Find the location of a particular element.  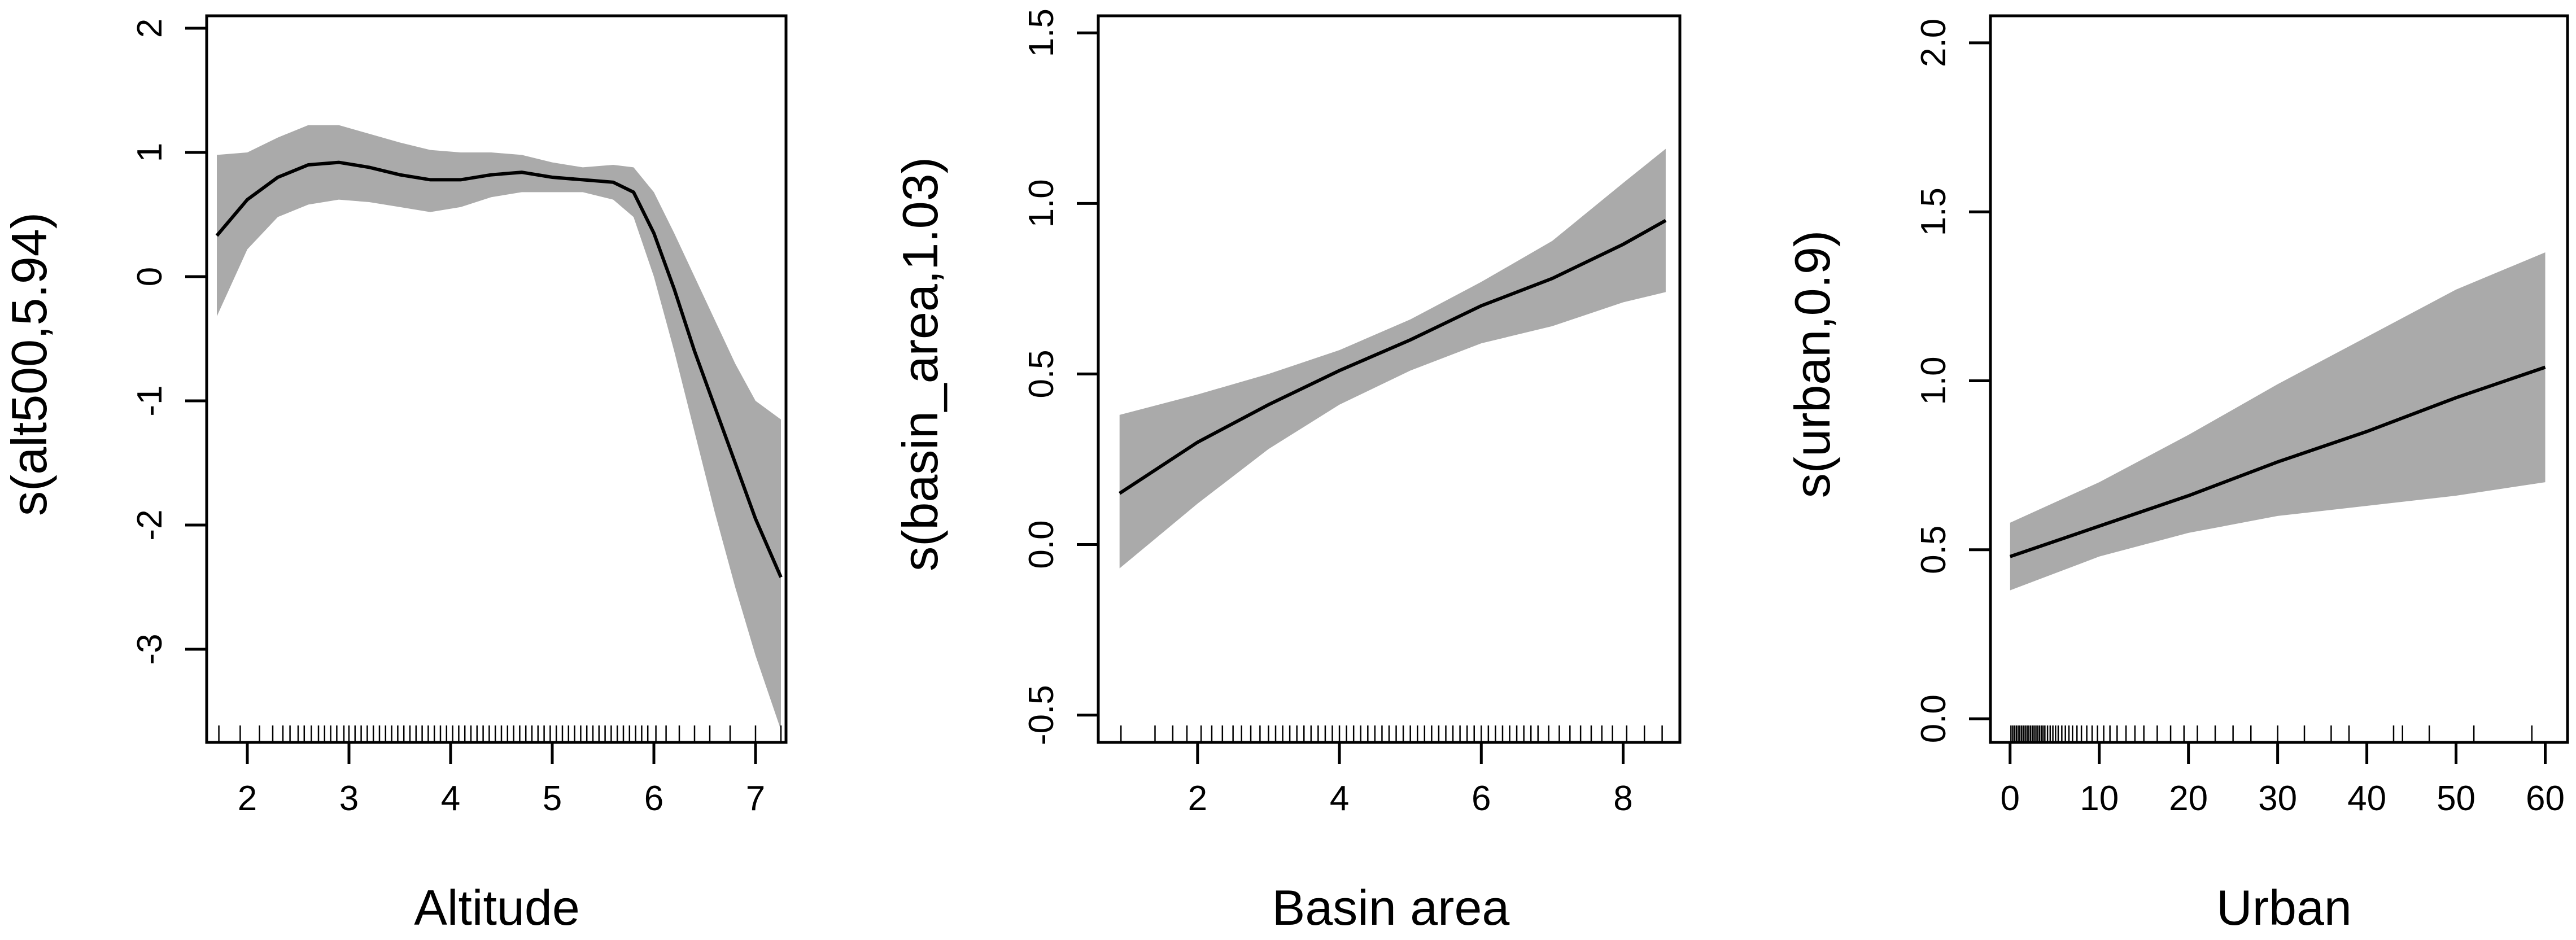

x-axis-label: Urban is located at coordinates (2284, 907).